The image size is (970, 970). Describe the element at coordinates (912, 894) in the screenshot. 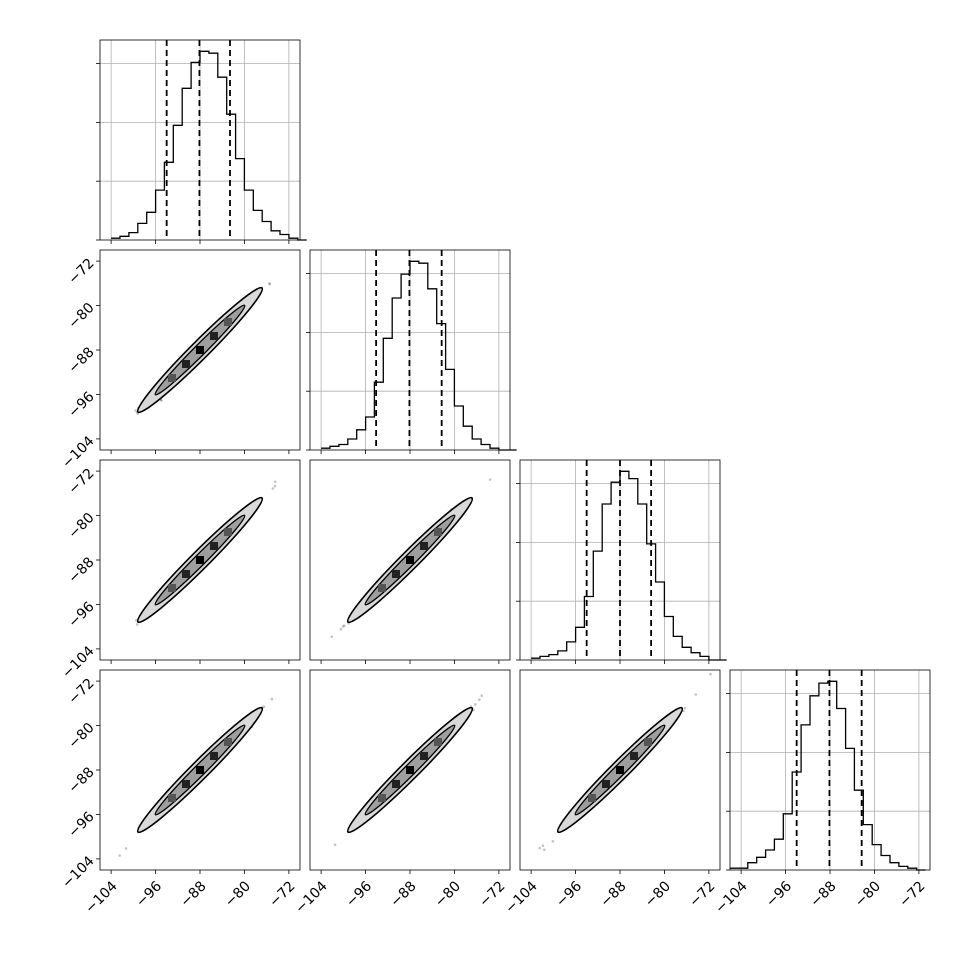

I see `x-tick-label: −72` at that location.